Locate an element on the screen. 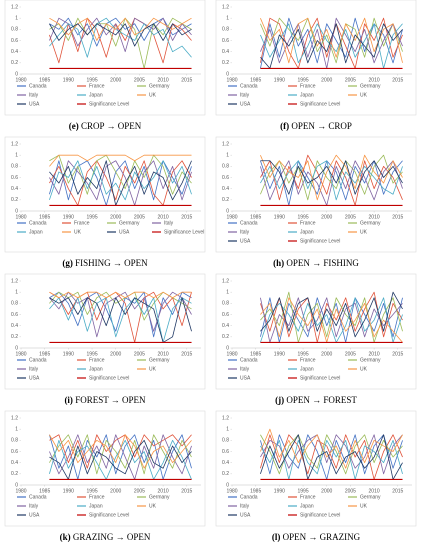  caption-label: (j) is located at coordinates (279, 400).